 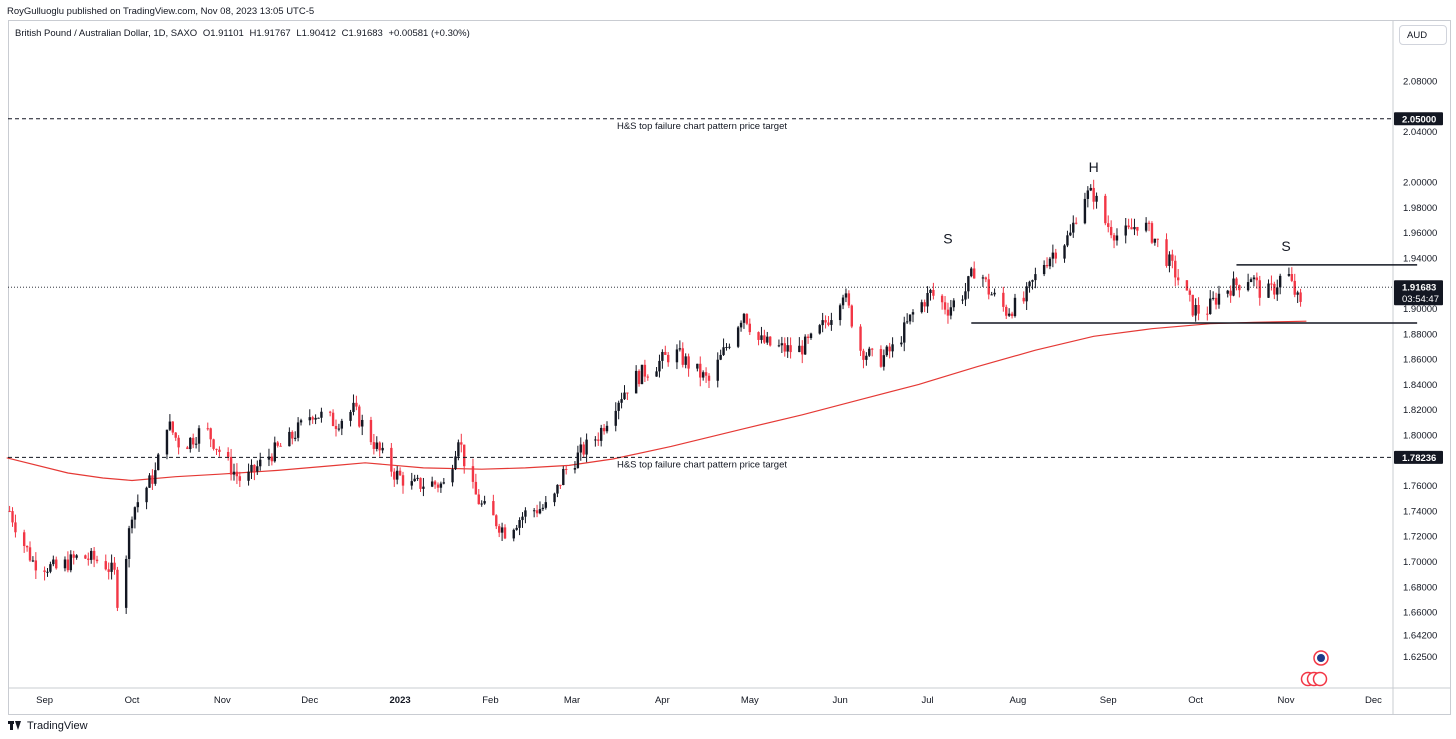 I want to click on footer: TradingView, so click(x=48, y=726).